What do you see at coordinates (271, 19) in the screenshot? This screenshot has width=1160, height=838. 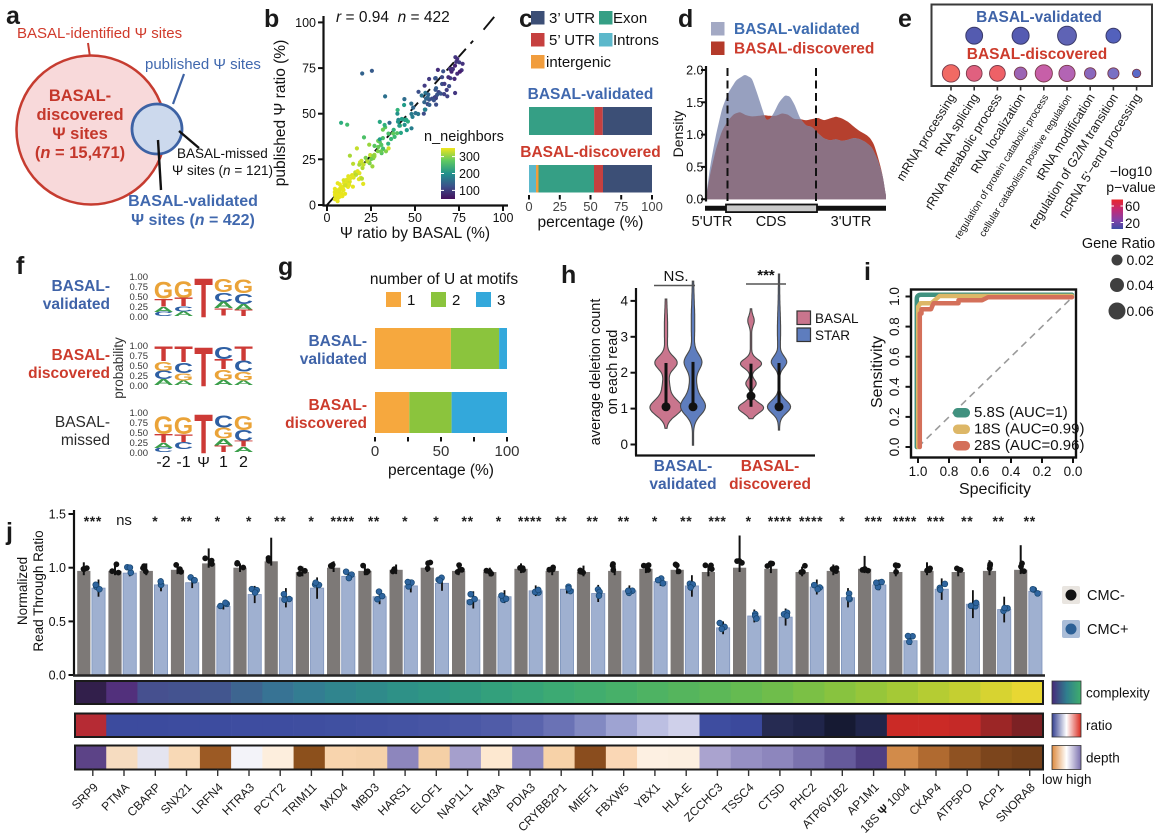 I see `svg-text: b` at bounding box center [271, 19].